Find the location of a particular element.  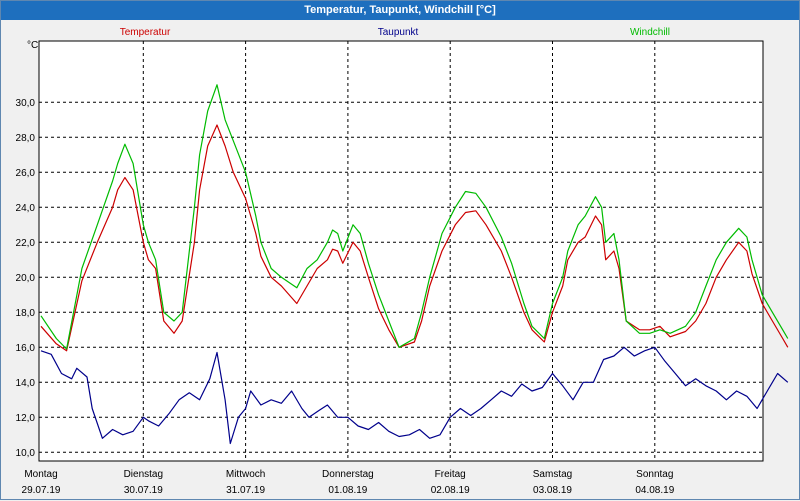

y-tick-label: 22,0 is located at coordinates (26, 243).